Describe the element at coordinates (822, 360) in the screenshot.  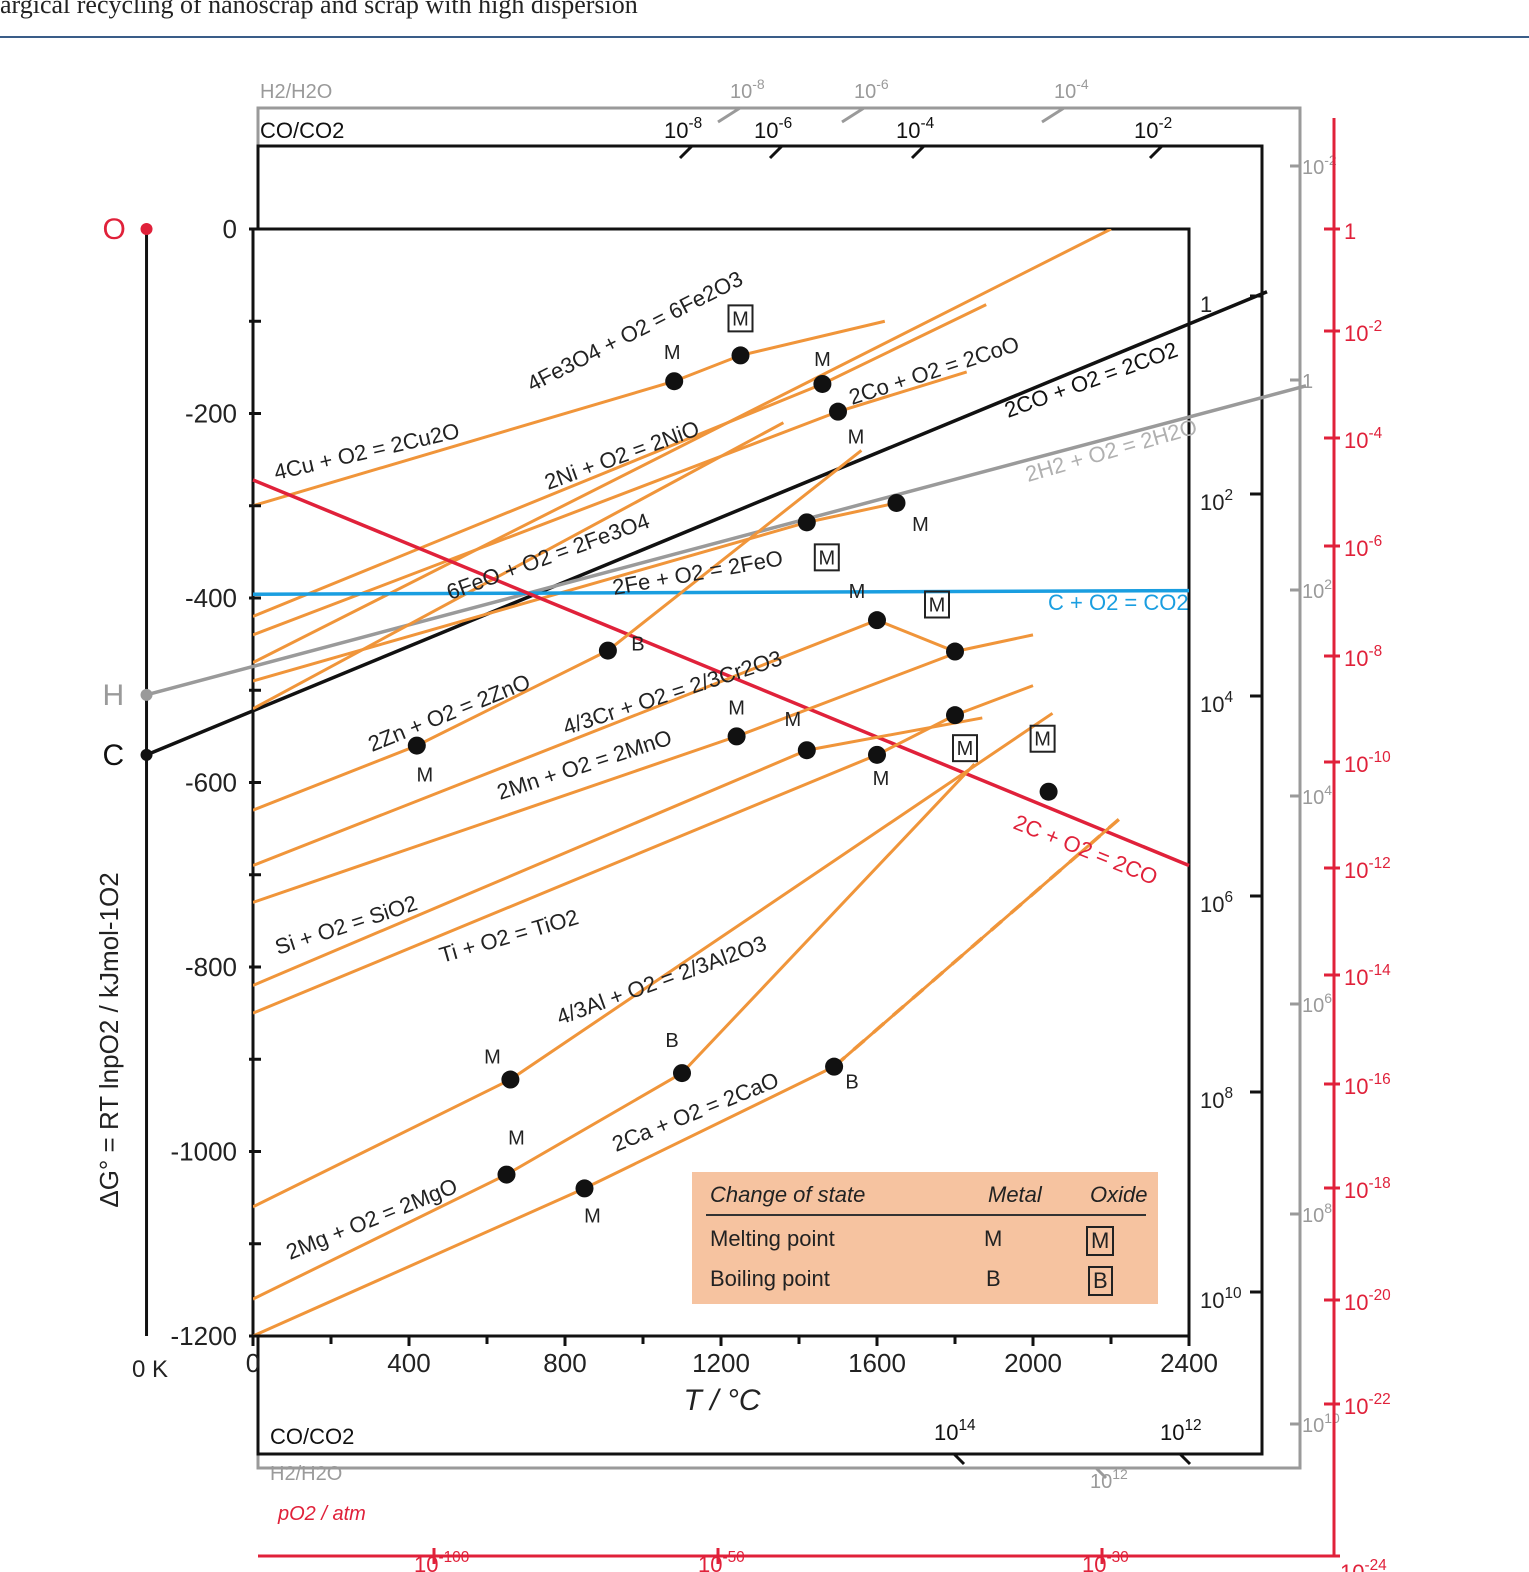
I see `point-label-2: M` at that location.